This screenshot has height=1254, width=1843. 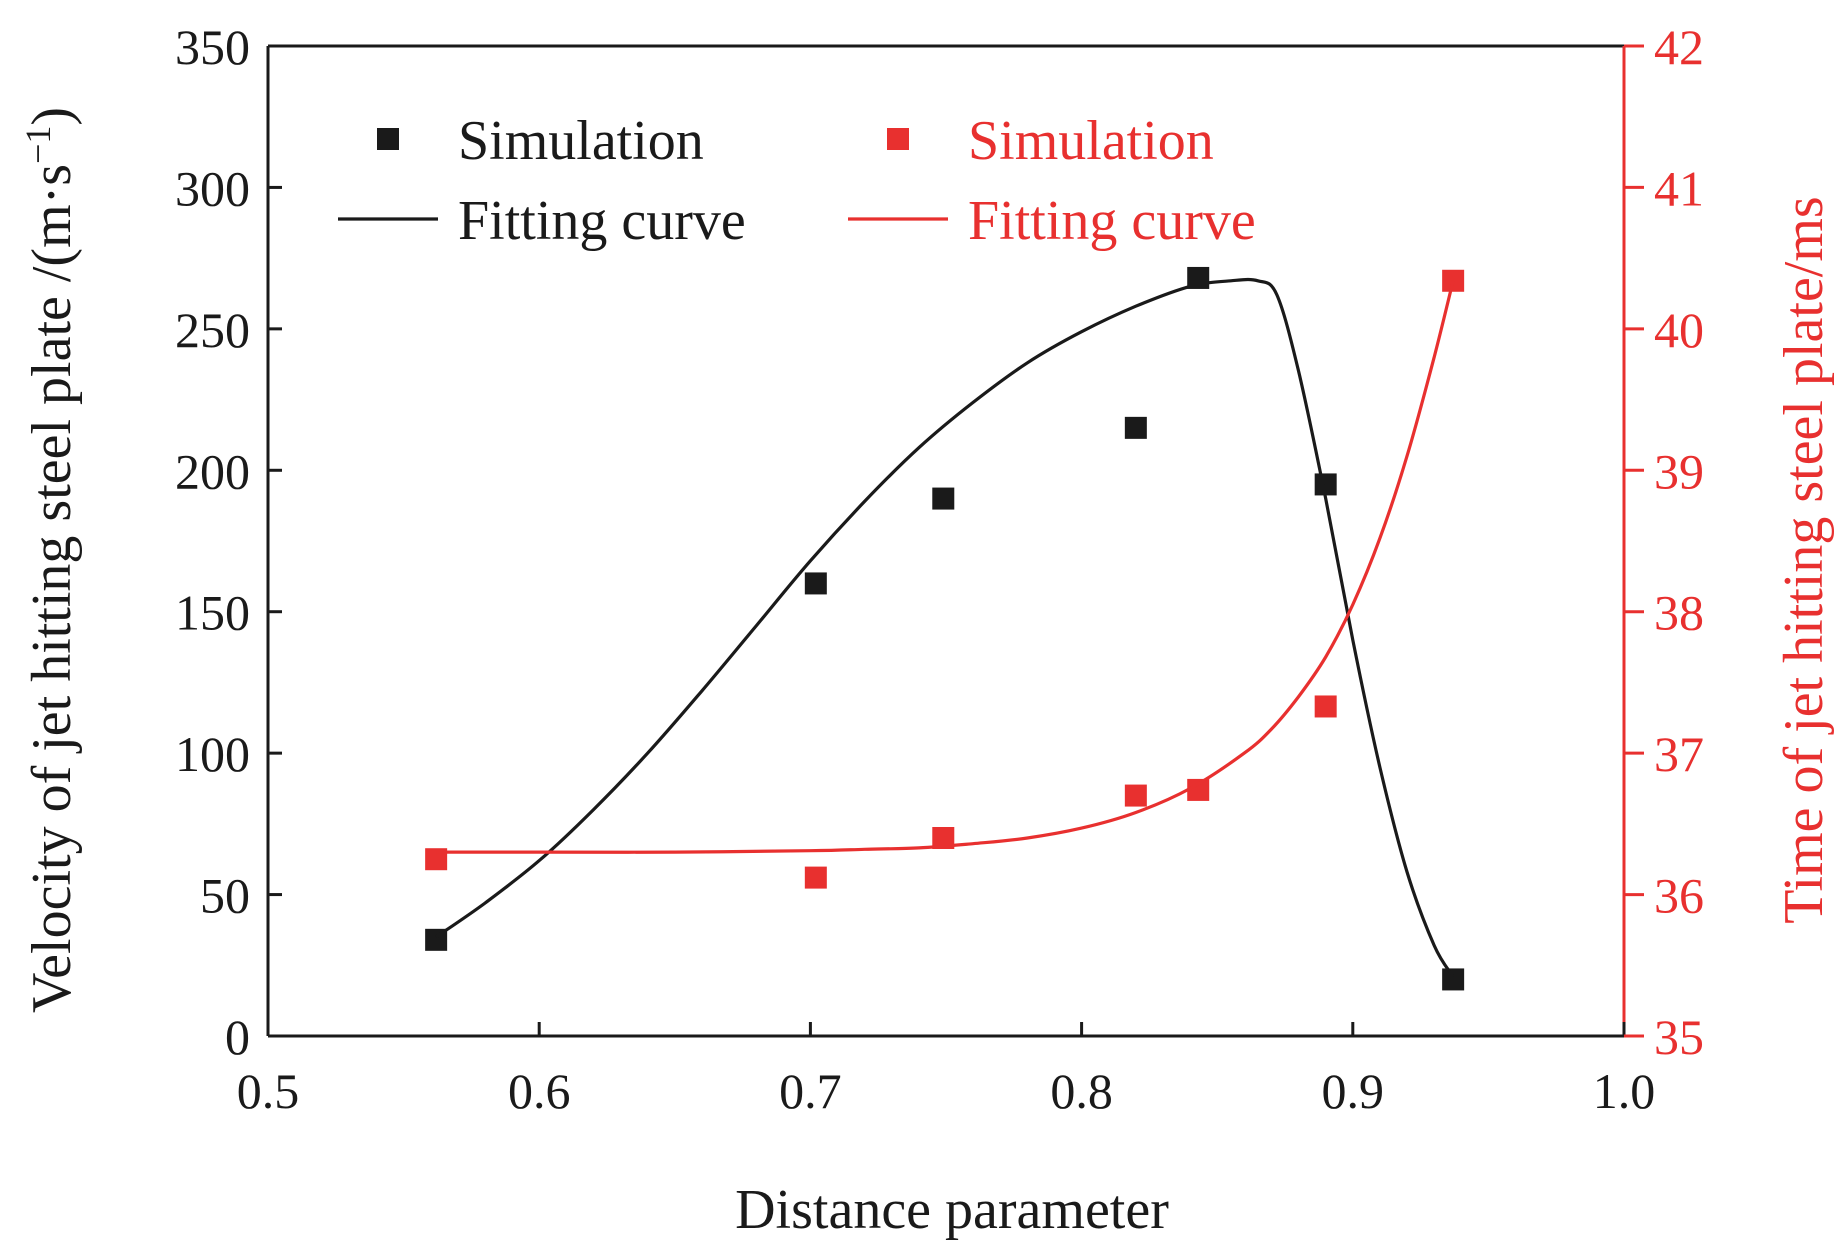 I want to click on y-tick-label: 300, so click(x=212, y=188).